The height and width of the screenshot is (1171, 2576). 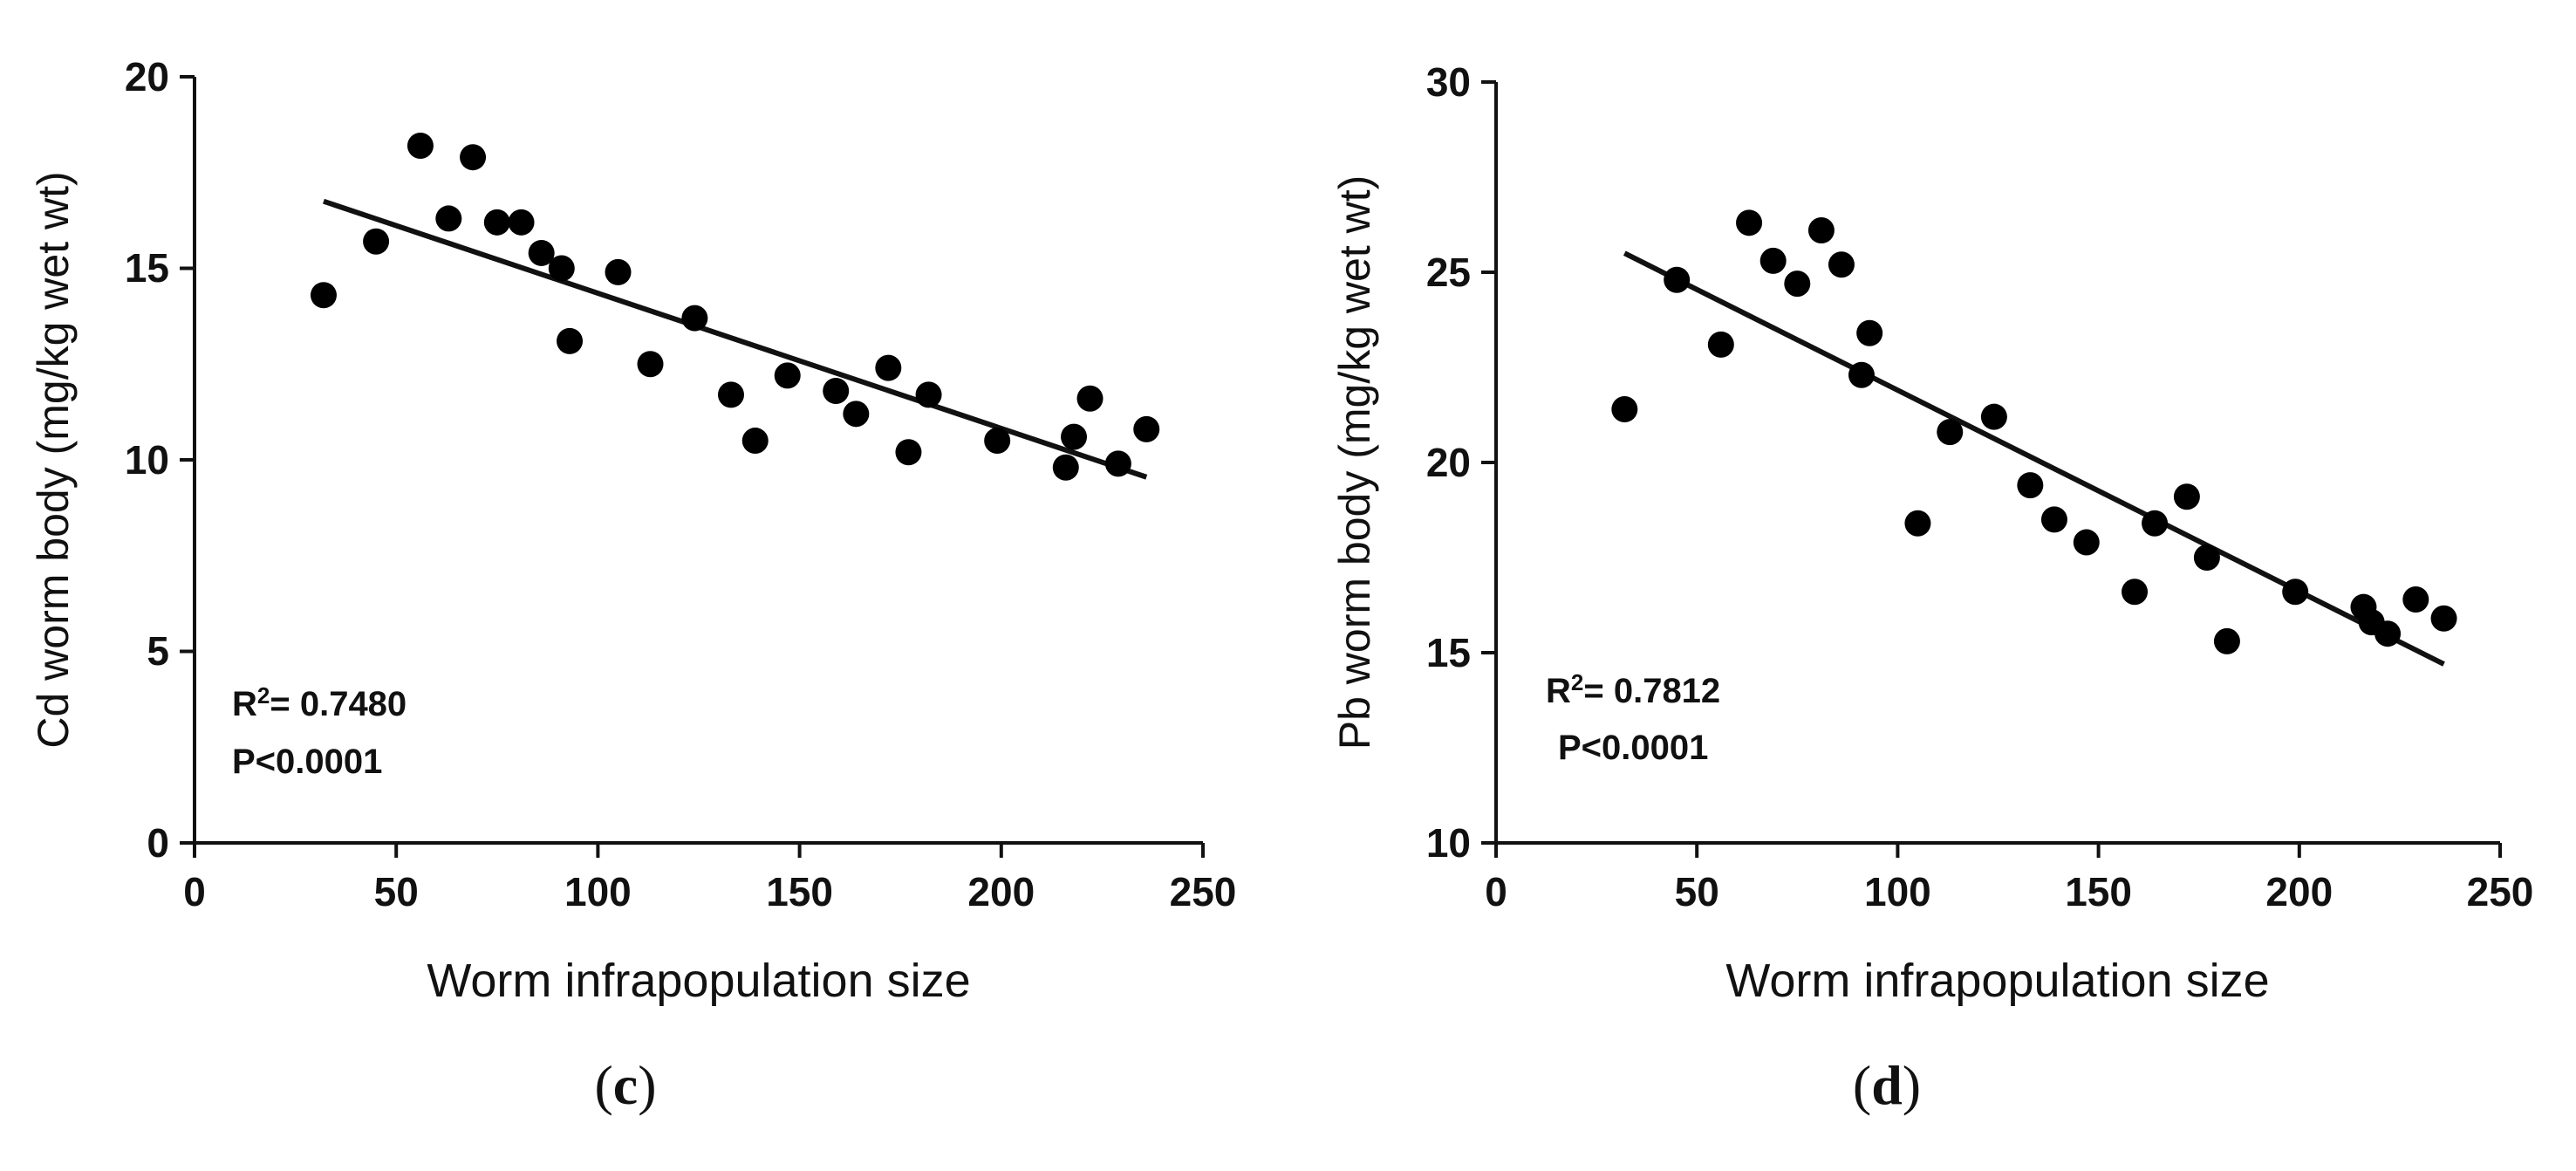 I want to click on panel-label-c: (c), so click(x=625, y=1085).